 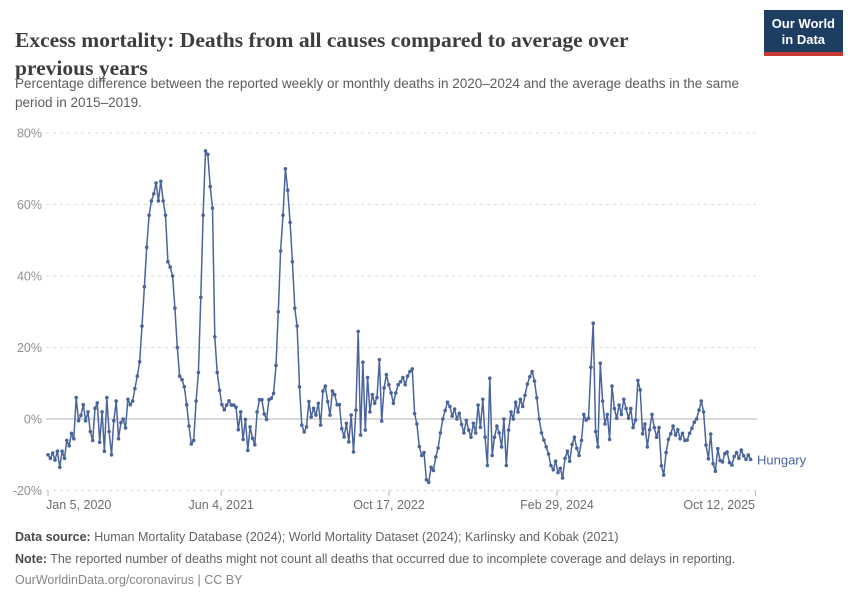 I want to click on owid-logo: Our World in Data, so click(x=803, y=33).